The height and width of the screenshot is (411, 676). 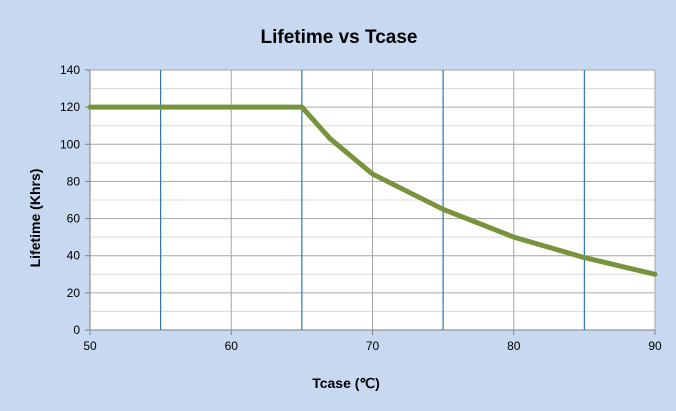 I want to click on y-axis-title: Lifetime (Khrs), so click(x=35, y=218).